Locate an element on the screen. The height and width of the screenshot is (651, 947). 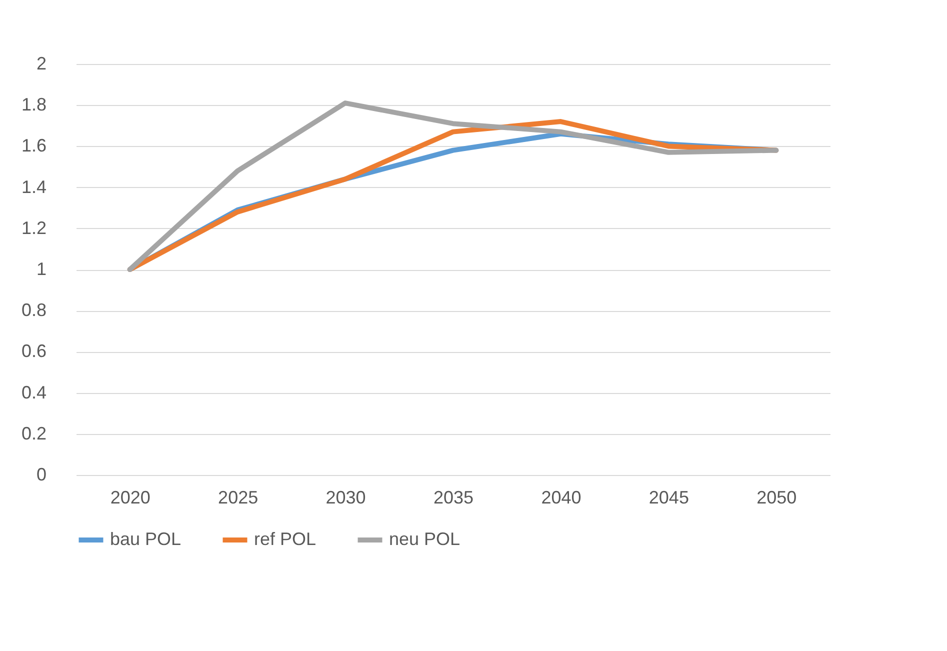
y-tick-label: 0.4 is located at coordinates (33, 392).